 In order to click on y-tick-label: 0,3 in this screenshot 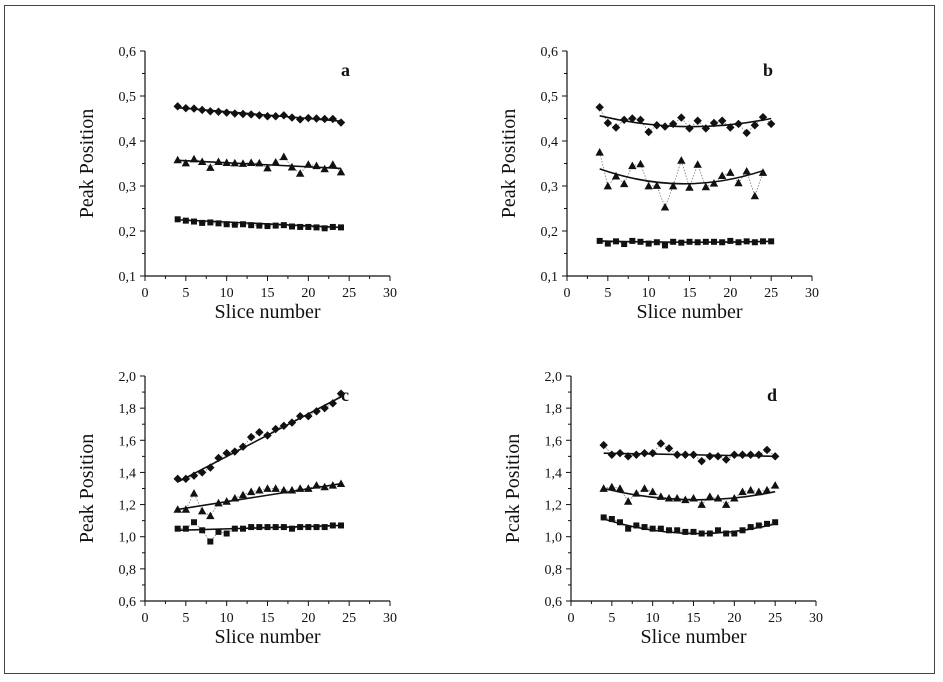, I will do `click(128, 187)`.